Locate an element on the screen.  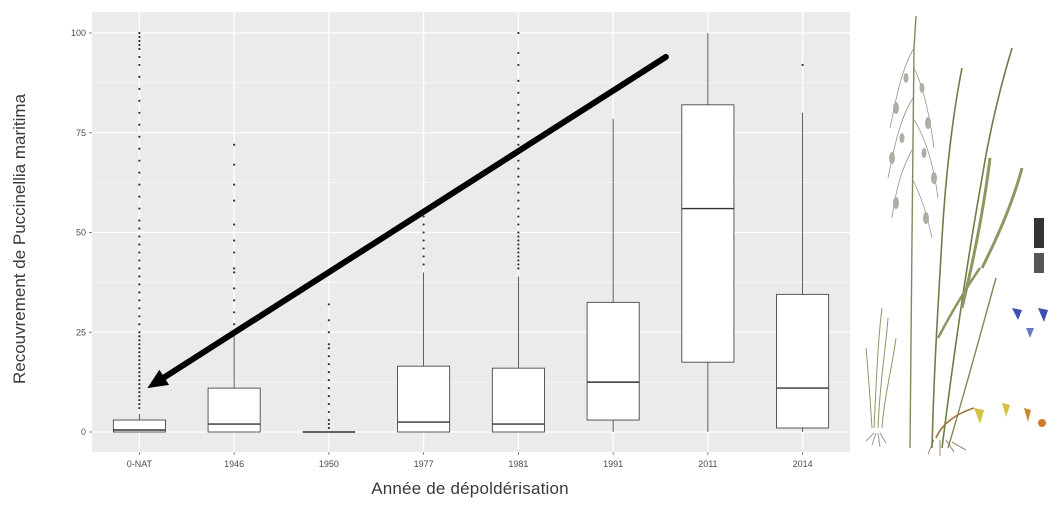
y-axis-ticks: 0 25 50 75 100 is located at coordinates (81, 232).